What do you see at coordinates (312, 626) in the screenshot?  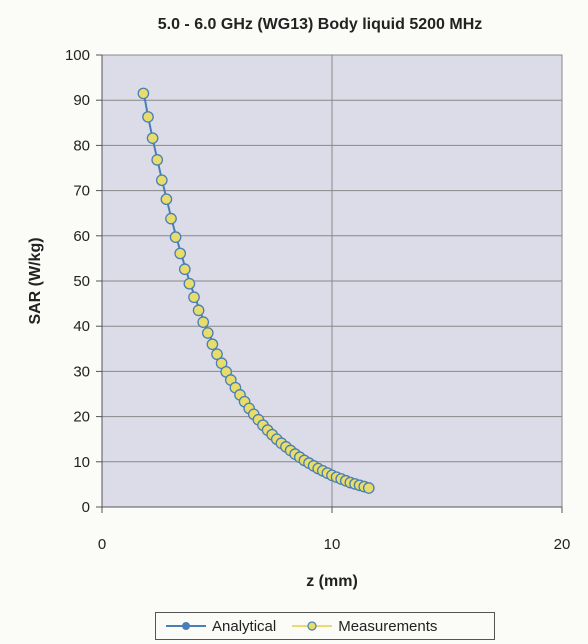 I see `legend-marker-icon` at bounding box center [312, 626].